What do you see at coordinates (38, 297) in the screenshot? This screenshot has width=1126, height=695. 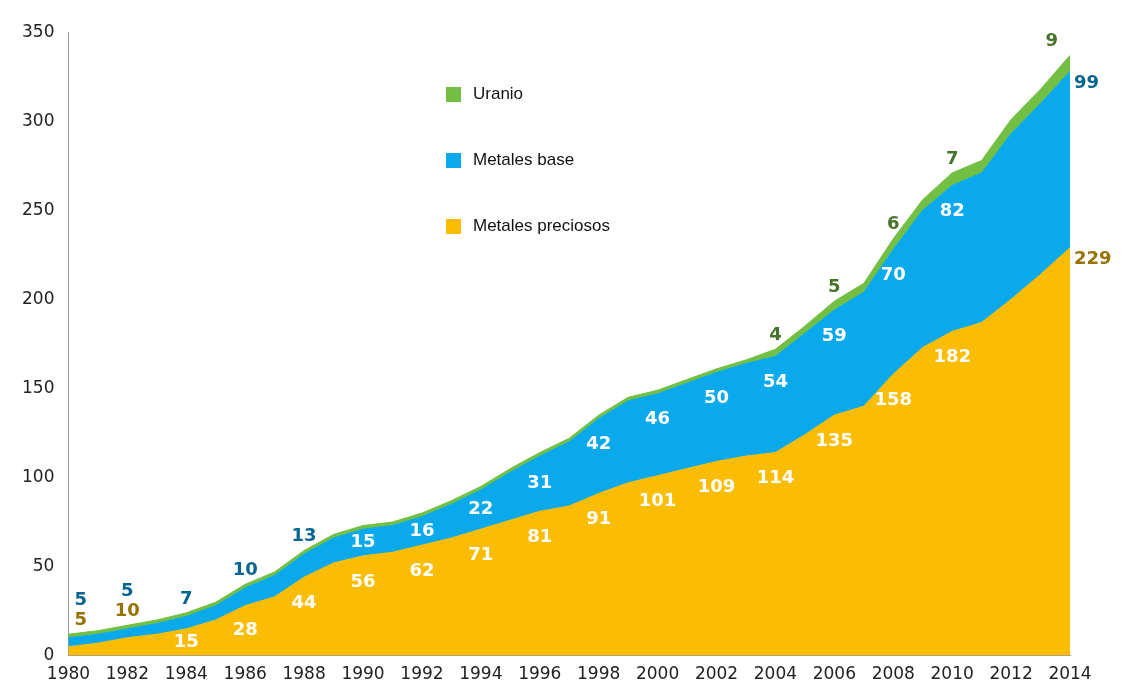 I see `y-tick-label: 200` at bounding box center [38, 297].